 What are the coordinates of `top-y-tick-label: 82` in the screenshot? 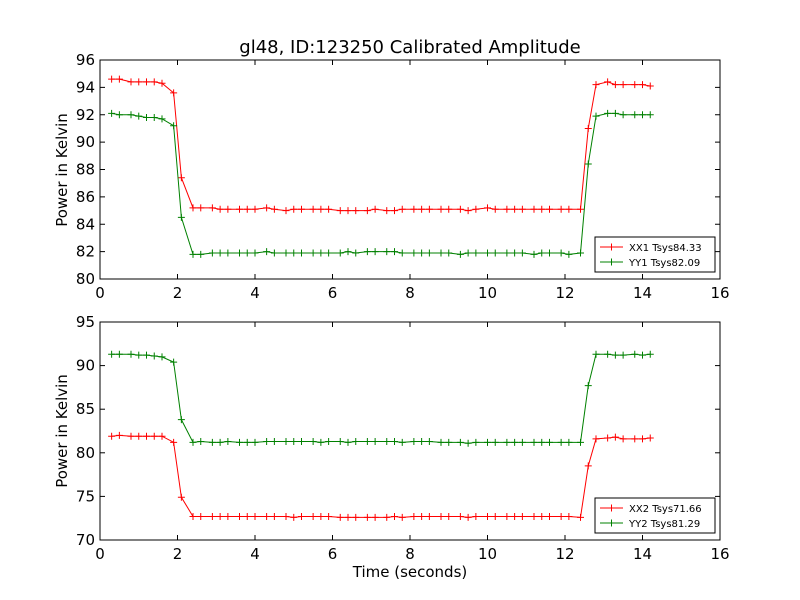 It's located at (85, 252).